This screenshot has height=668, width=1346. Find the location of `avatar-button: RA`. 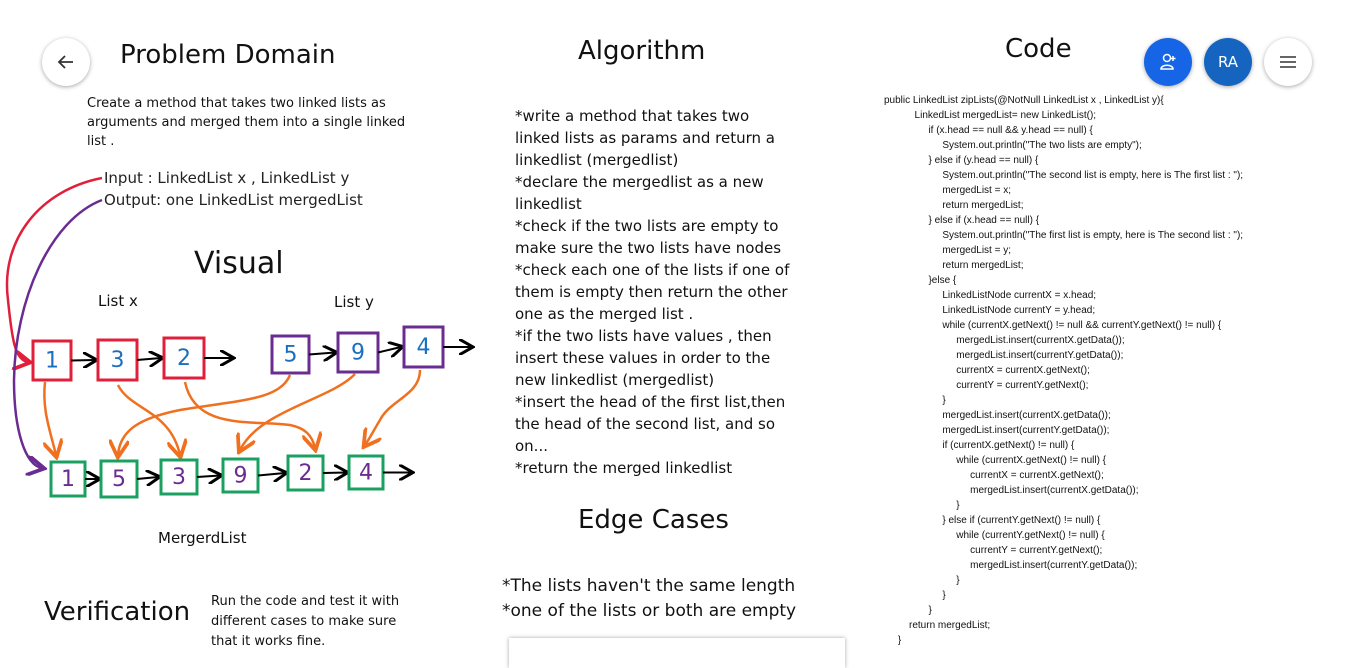

avatar-button: RA is located at coordinates (1228, 62).